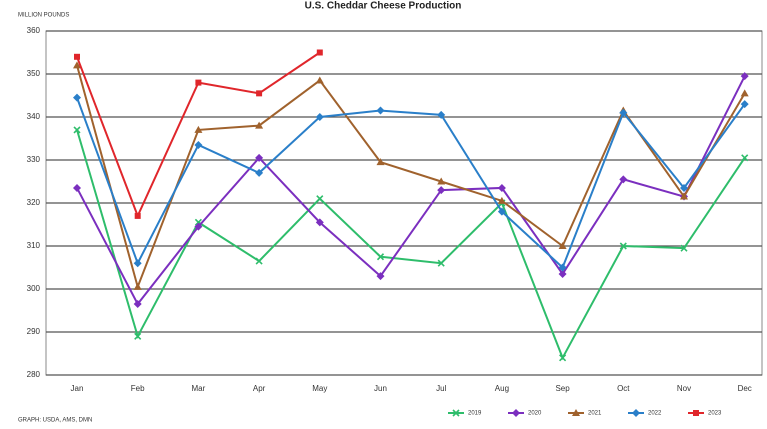 The image size is (767, 429). I want to click on y-axis-label: MILLION POUNDS, so click(43, 16).